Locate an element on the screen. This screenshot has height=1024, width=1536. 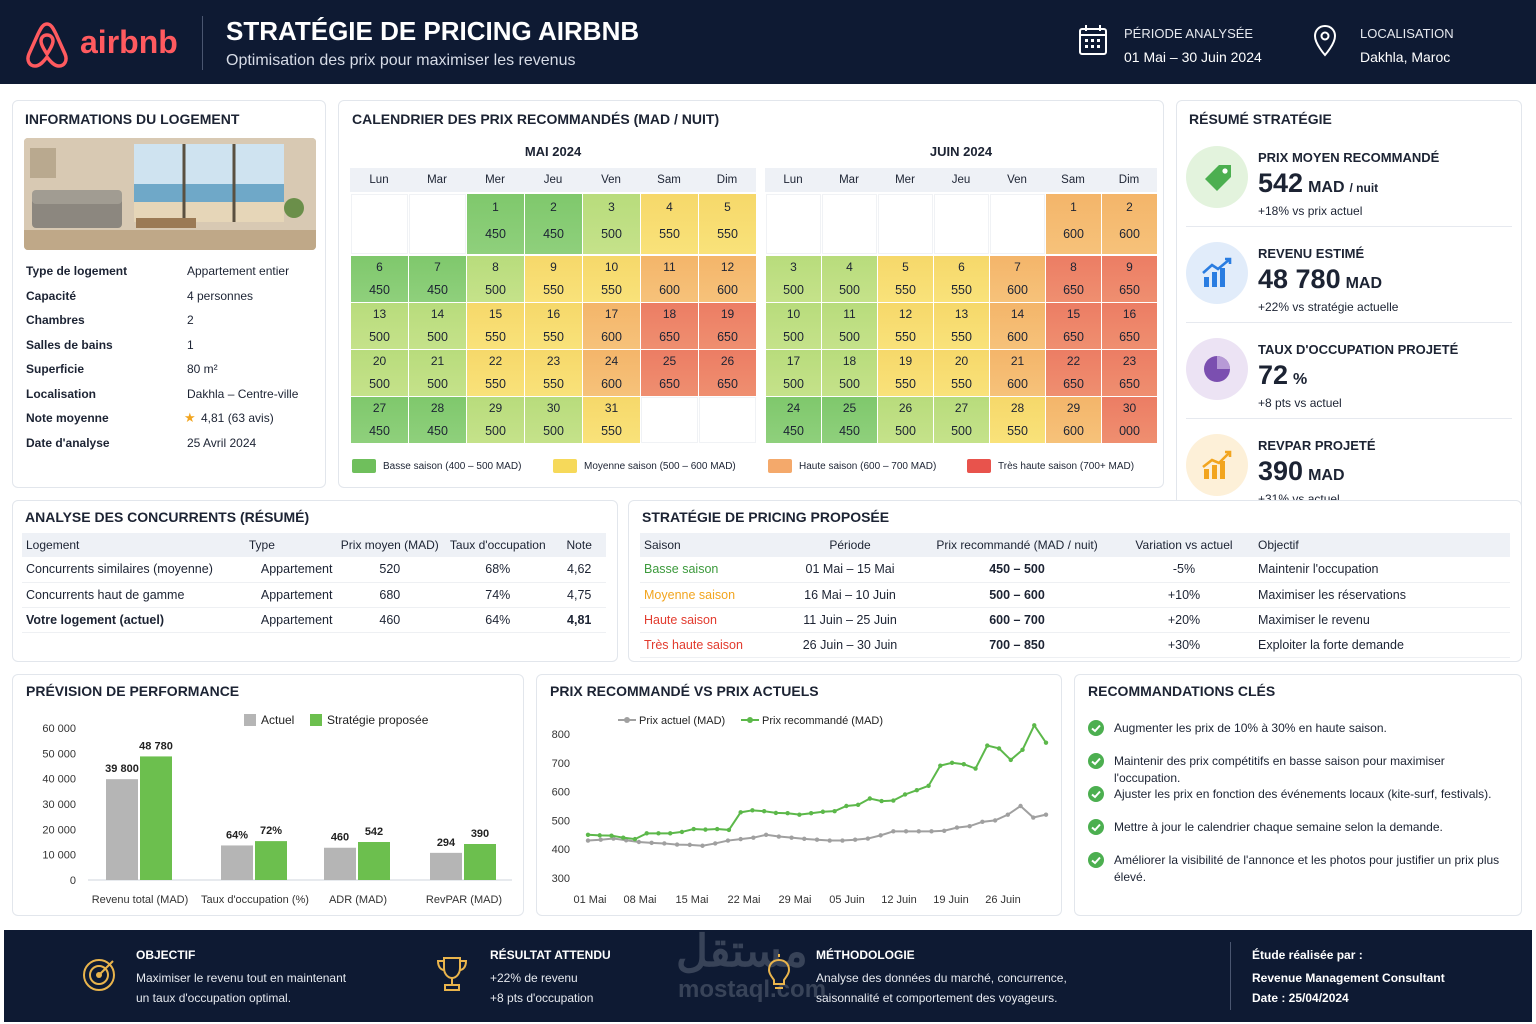
calendar-day: 13 550 is located at coordinates (961, 326).